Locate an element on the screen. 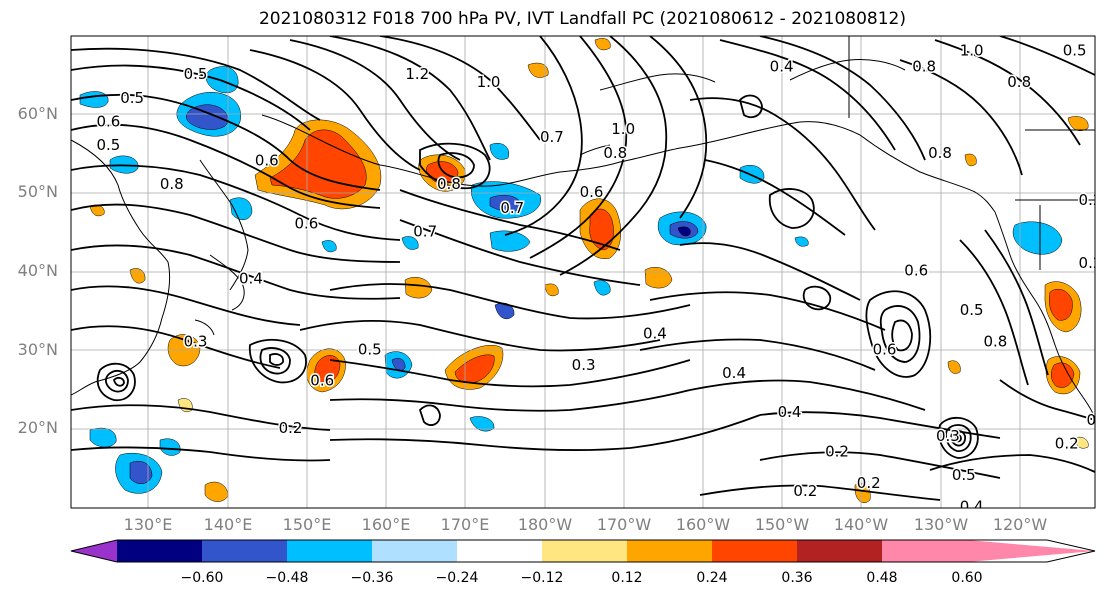 The image size is (1105, 601). colorbar is located at coordinates (583, 551).